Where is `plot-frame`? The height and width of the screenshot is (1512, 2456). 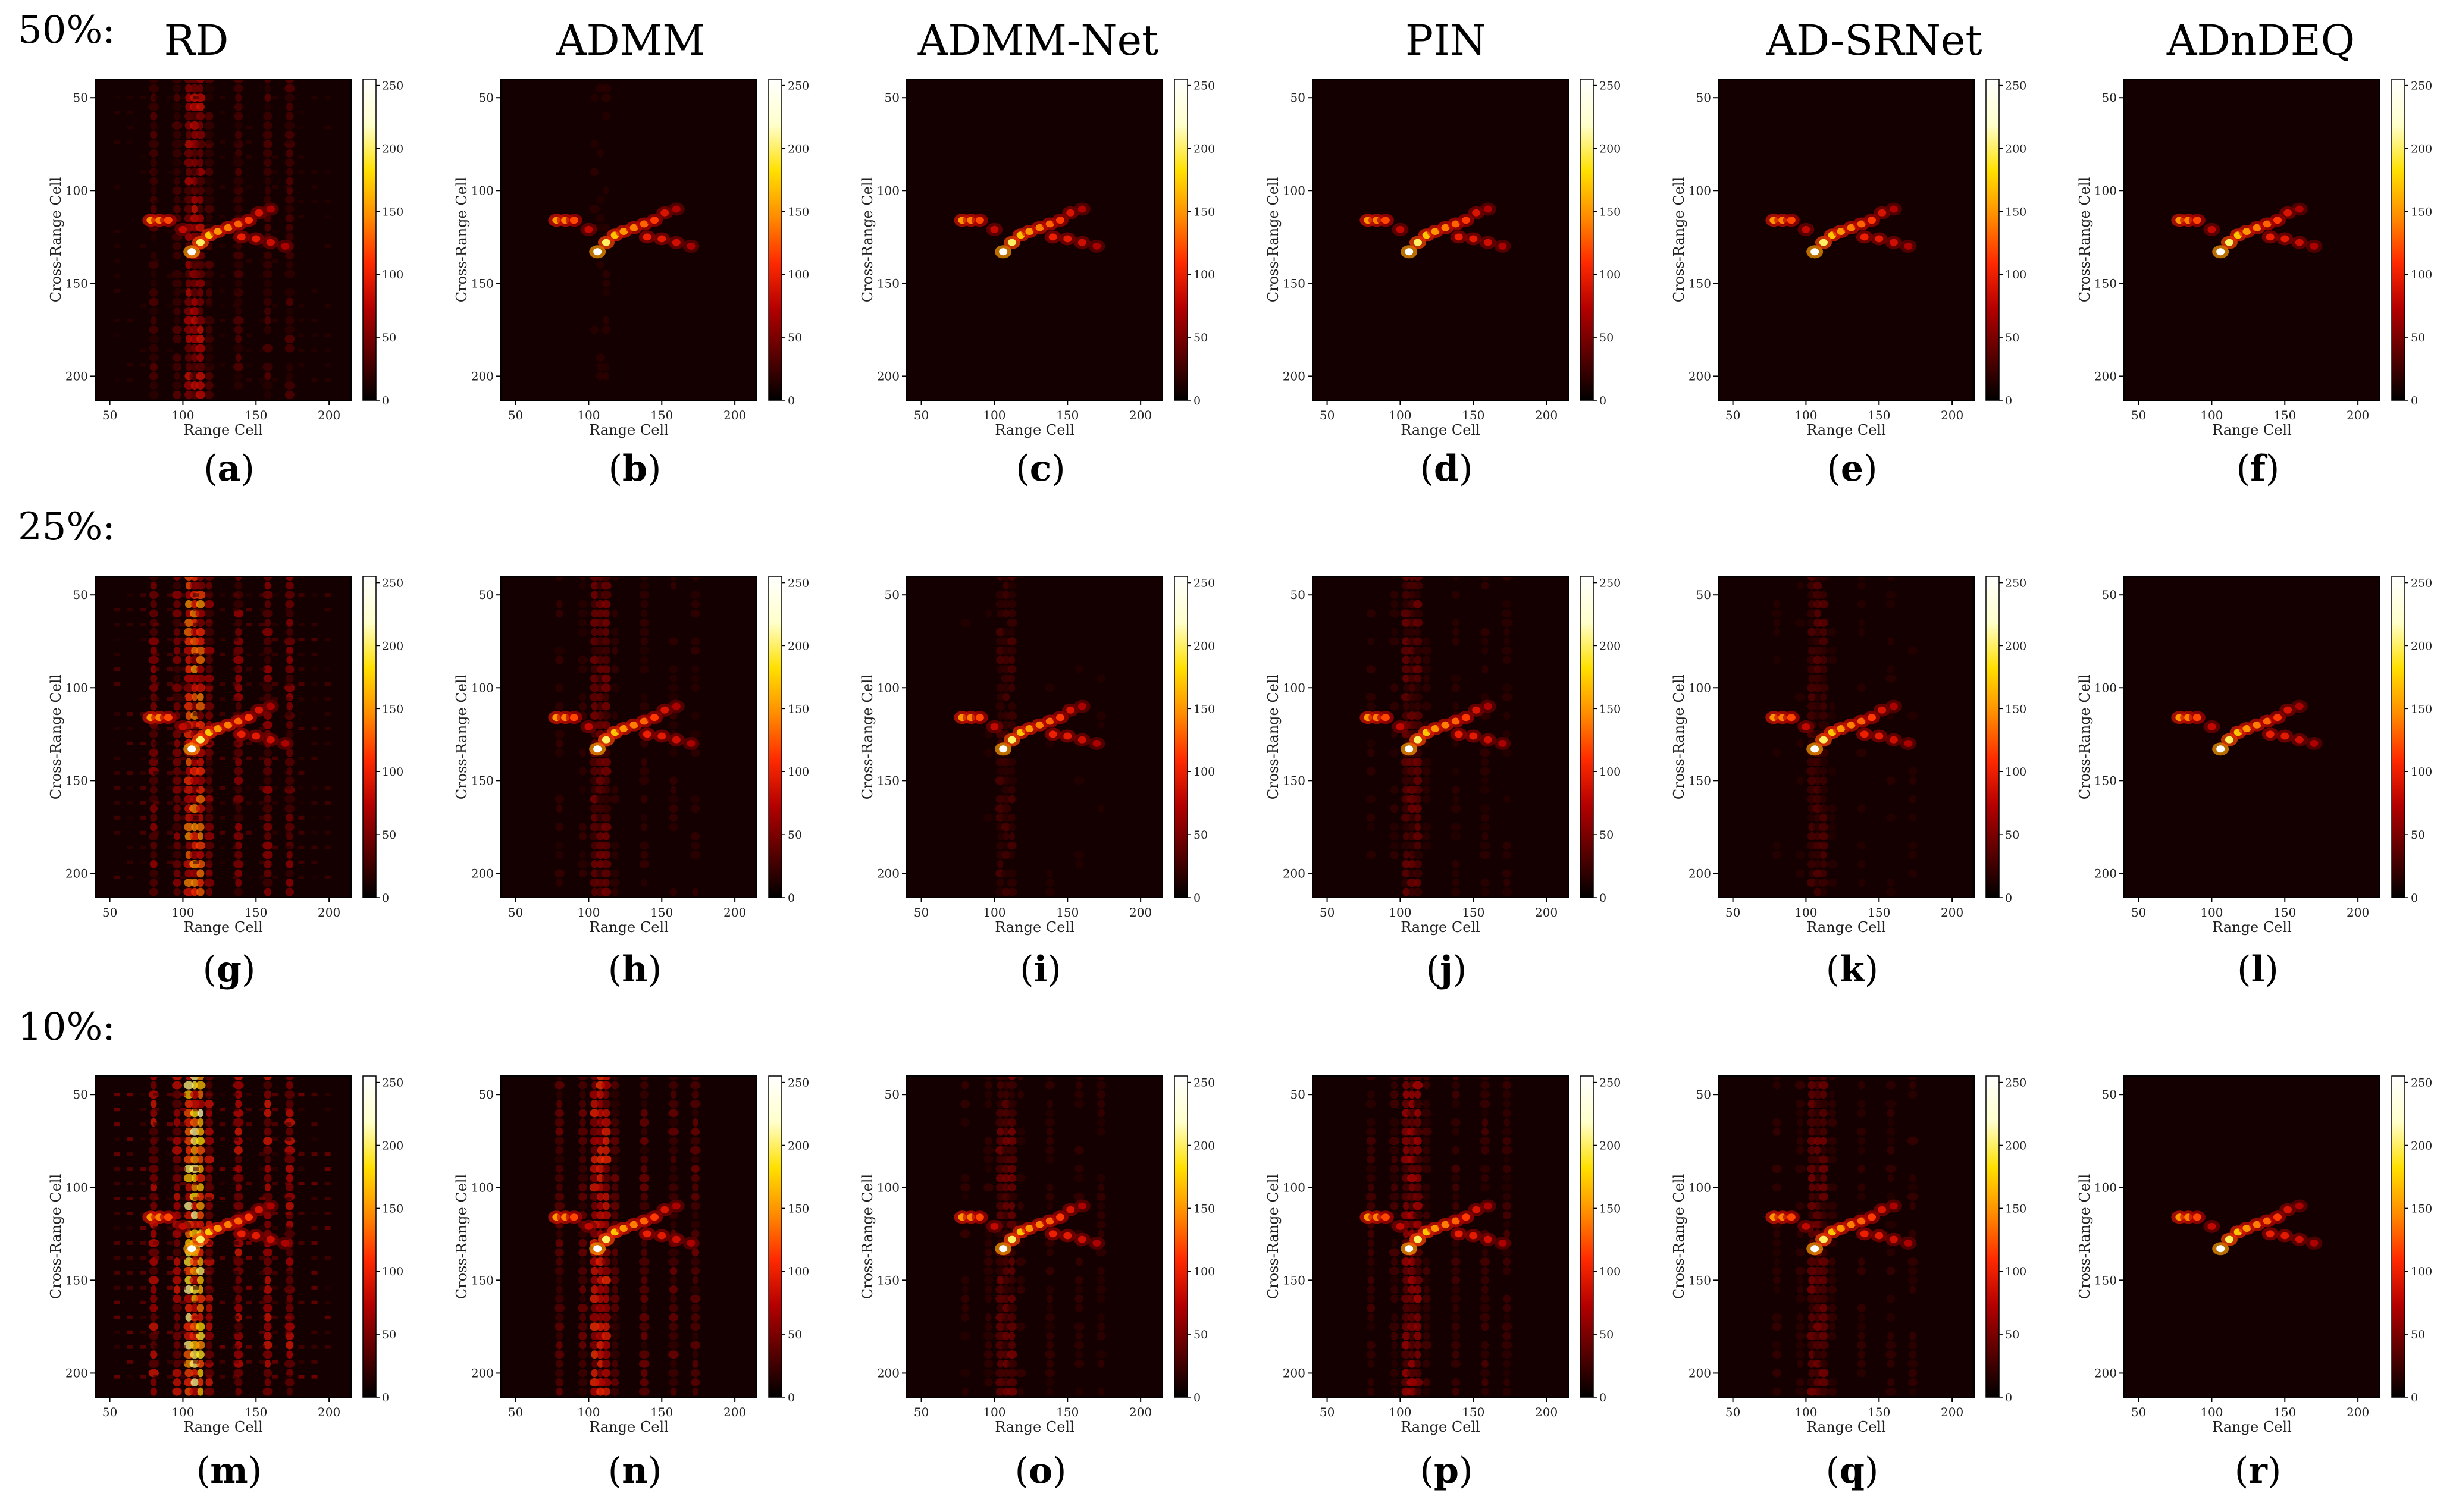
plot-frame is located at coordinates (223, 737).